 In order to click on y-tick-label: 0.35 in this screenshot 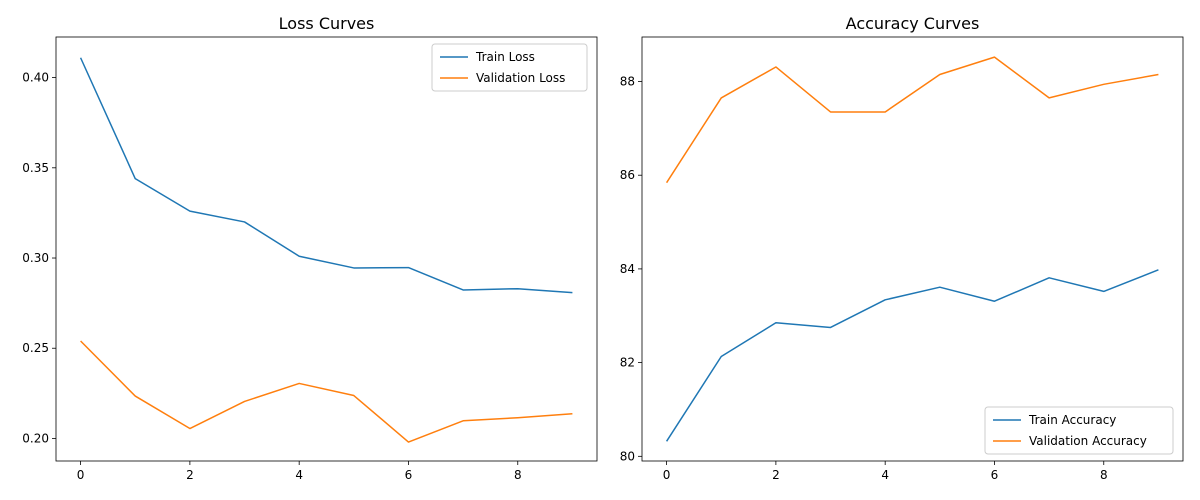, I will do `click(35, 168)`.